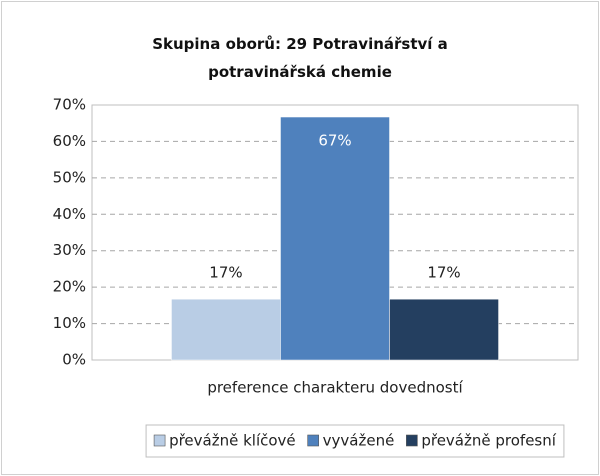  I want to click on legend-label: vyvážené, so click(359, 441).